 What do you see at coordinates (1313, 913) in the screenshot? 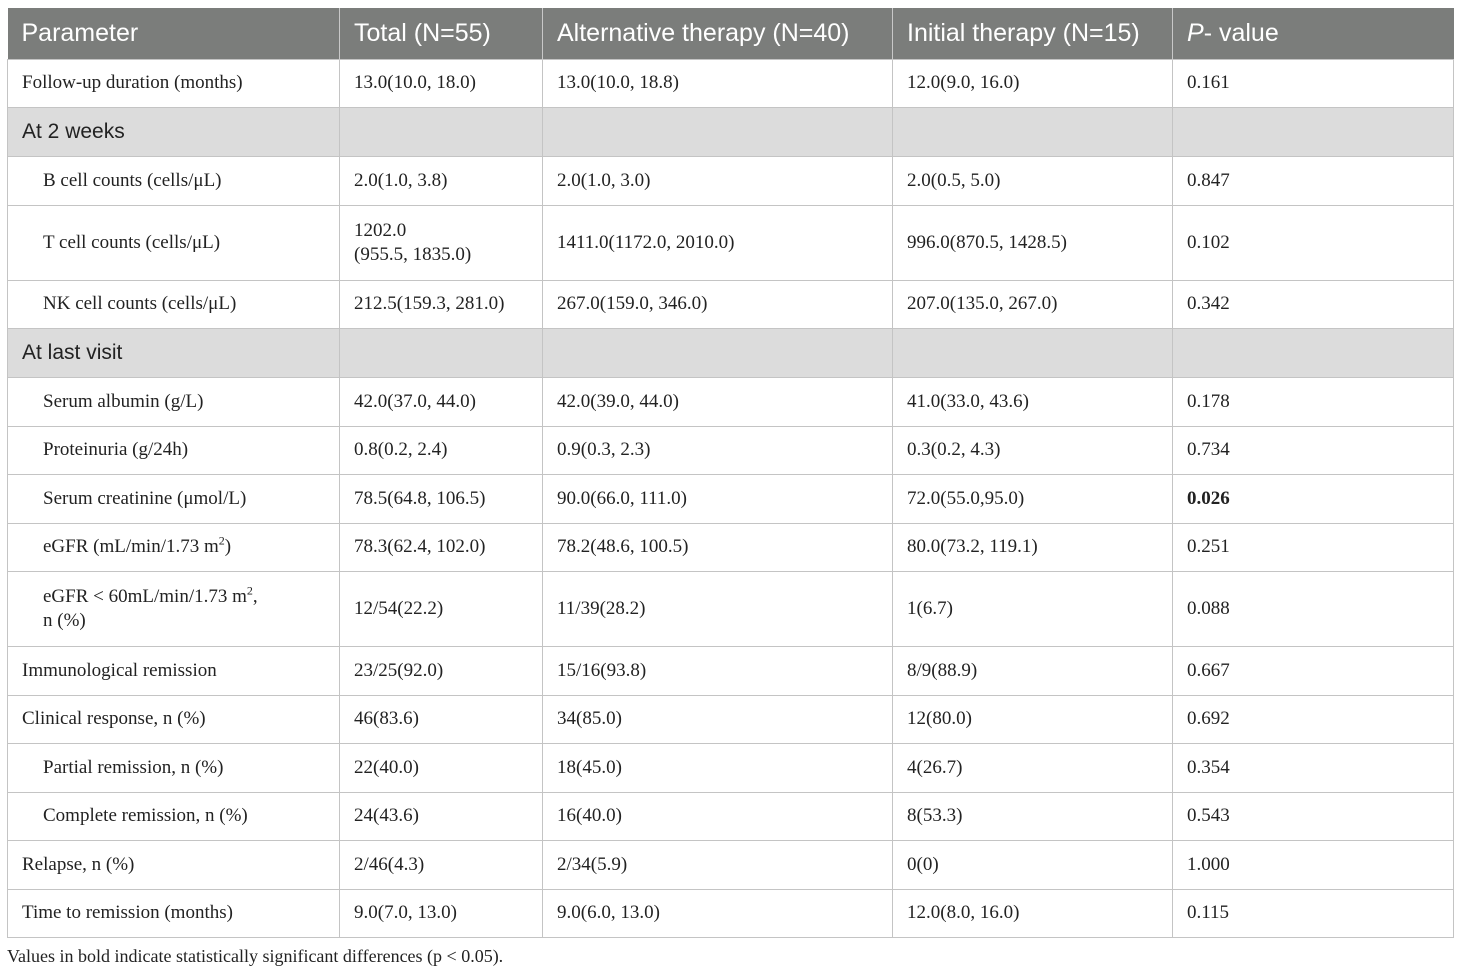
I see `cell-p-value: 0.115` at bounding box center [1313, 913].